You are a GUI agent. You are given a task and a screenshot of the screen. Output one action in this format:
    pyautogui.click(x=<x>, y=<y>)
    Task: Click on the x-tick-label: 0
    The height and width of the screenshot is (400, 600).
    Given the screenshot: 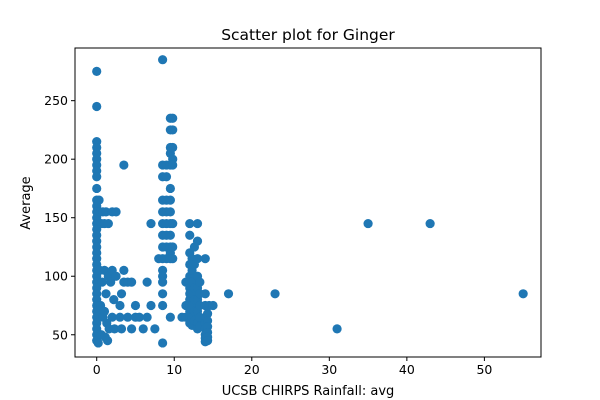 What is the action you would take?
    pyautogui.click(x=97, y=369)
    